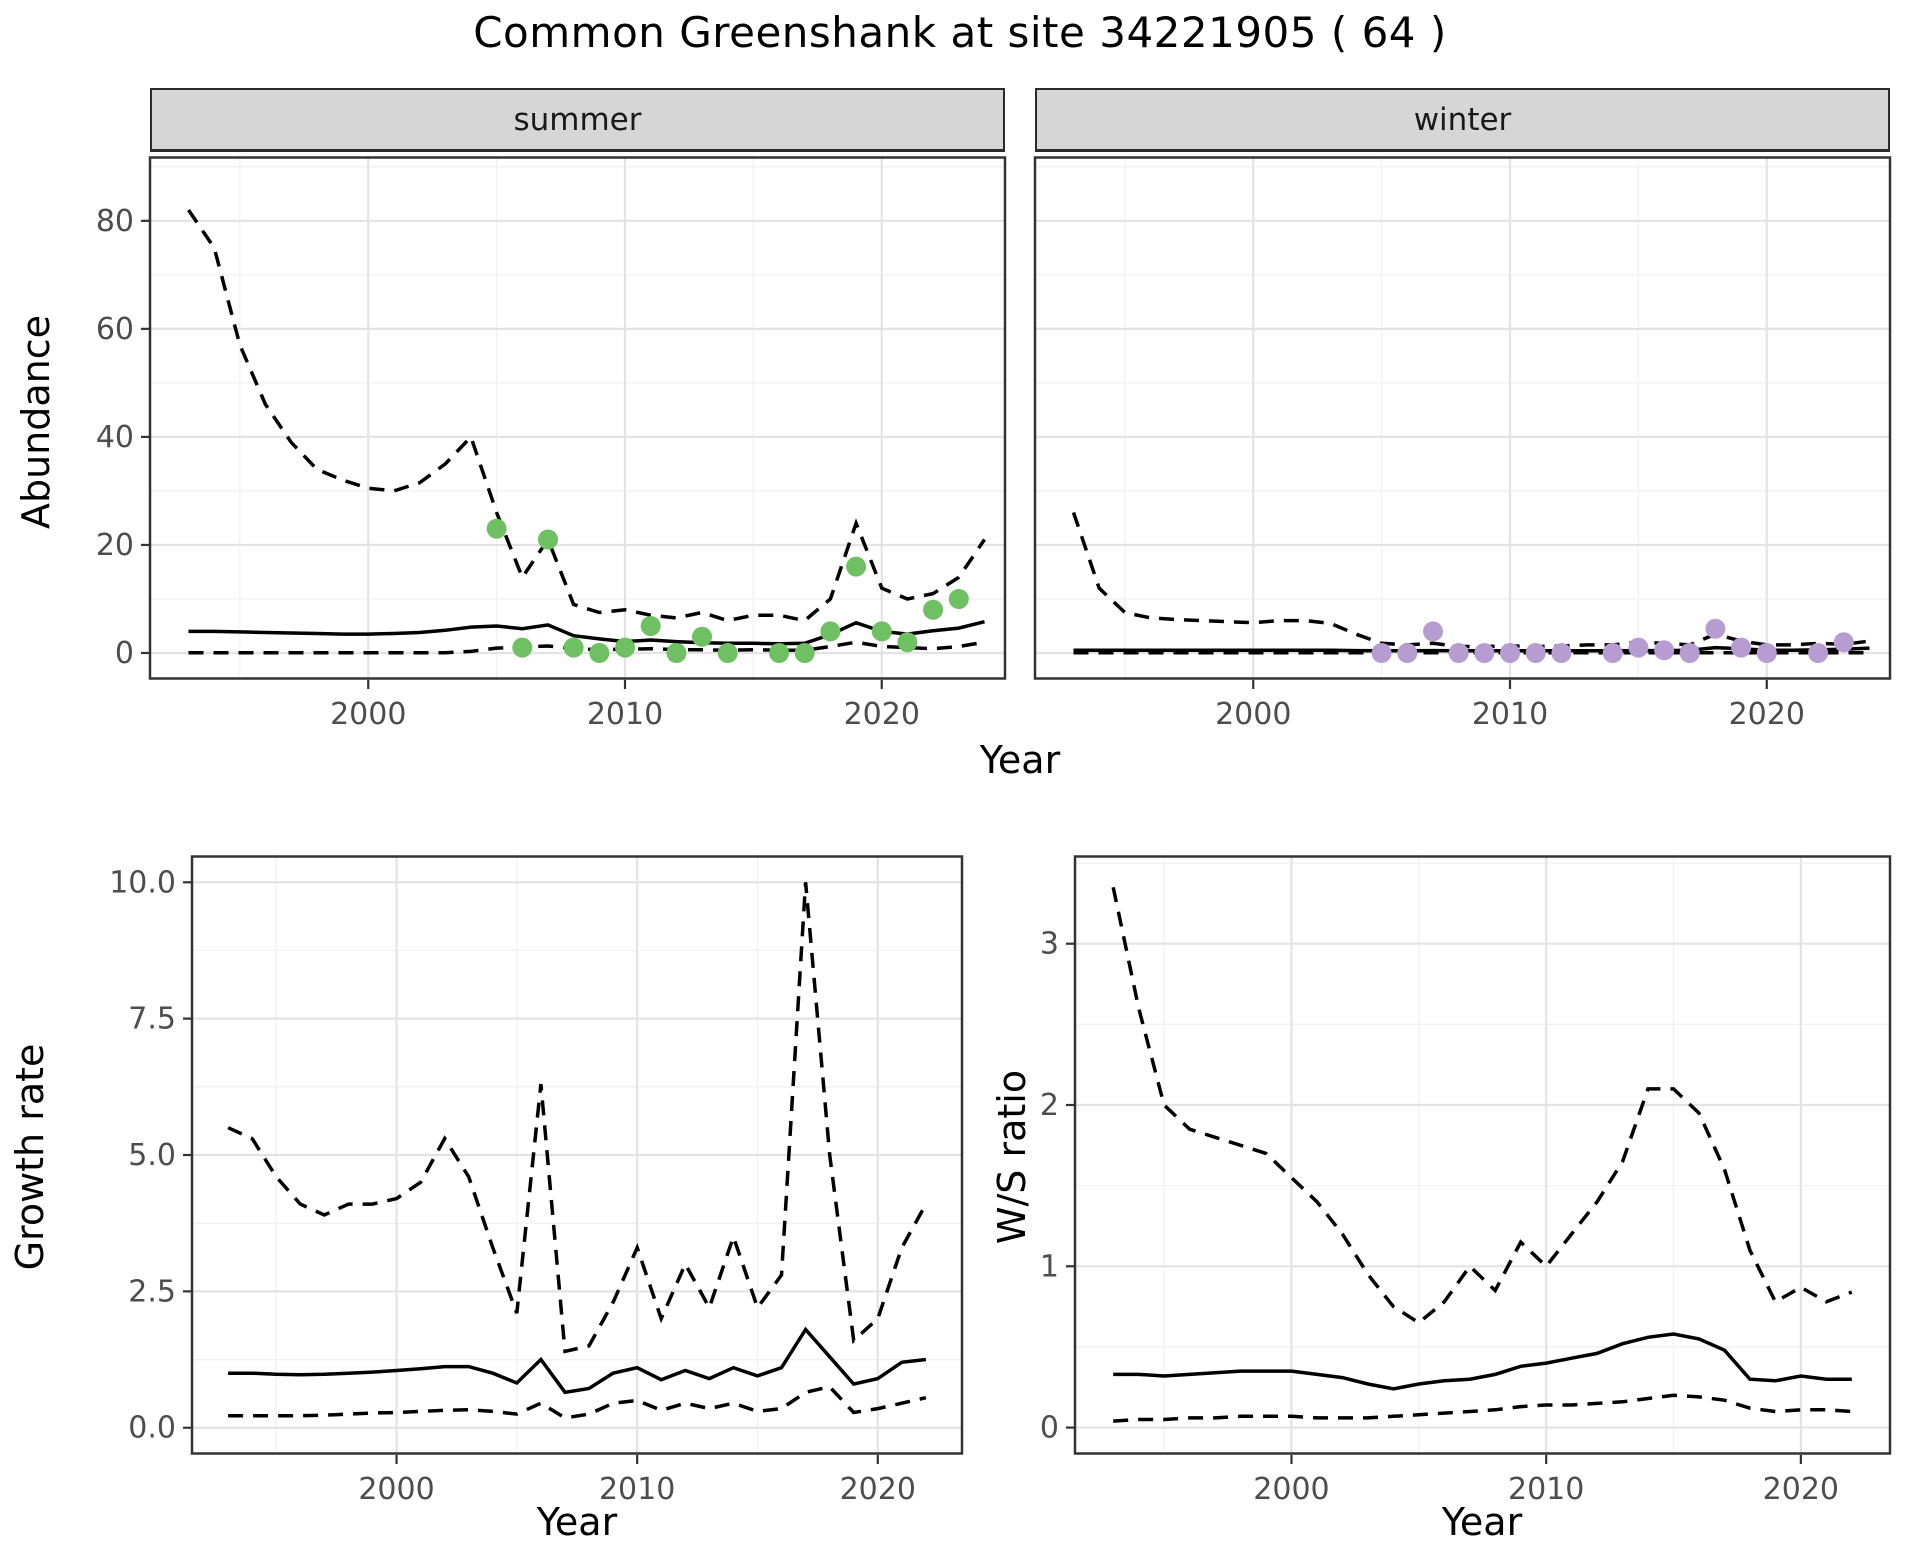 Image resolution: width=1920 pixels, height=1560 pixels. I want to click on x-axis-label-year-ws: Year, so click(1482, 1522).